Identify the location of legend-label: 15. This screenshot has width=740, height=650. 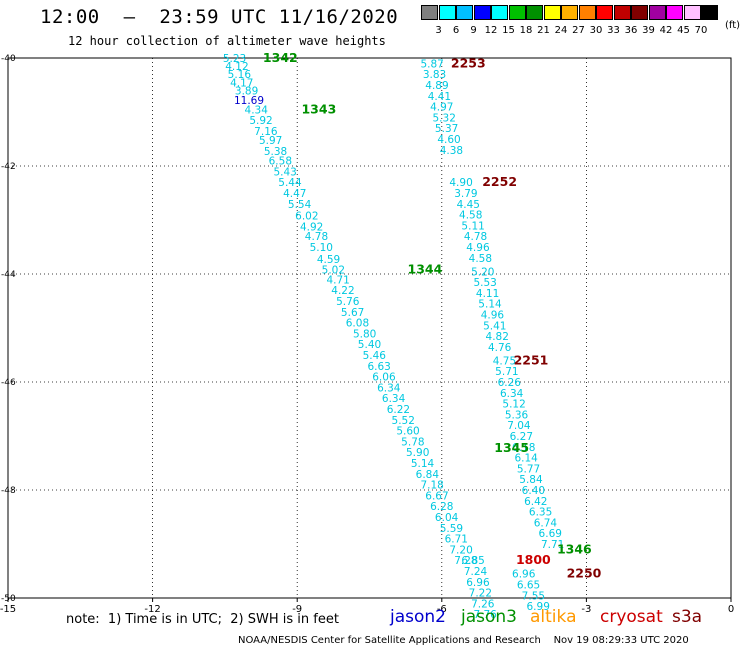
(508, 30).